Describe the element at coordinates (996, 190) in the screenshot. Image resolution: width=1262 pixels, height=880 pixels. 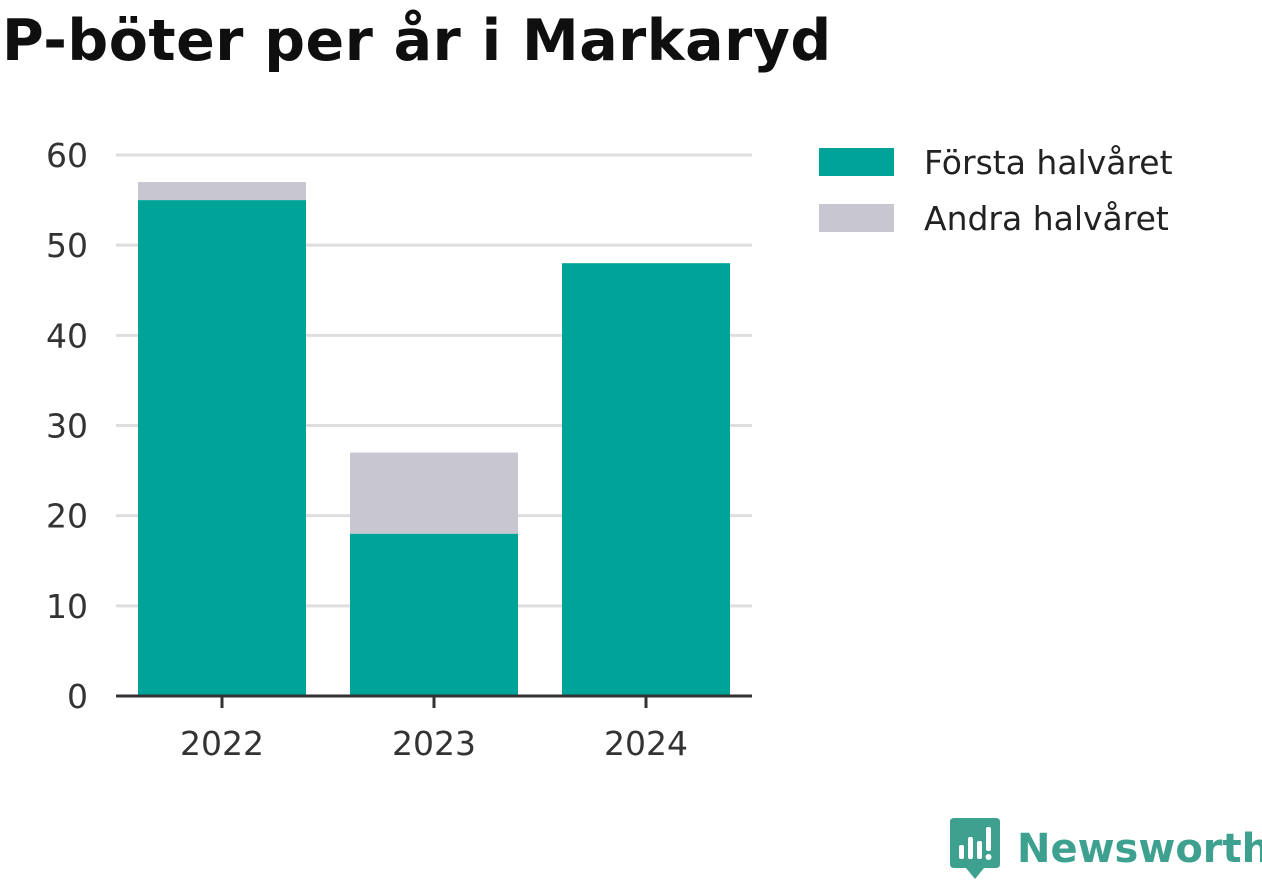
I see `legend: Första halvåret Andra halvåret` at that location.